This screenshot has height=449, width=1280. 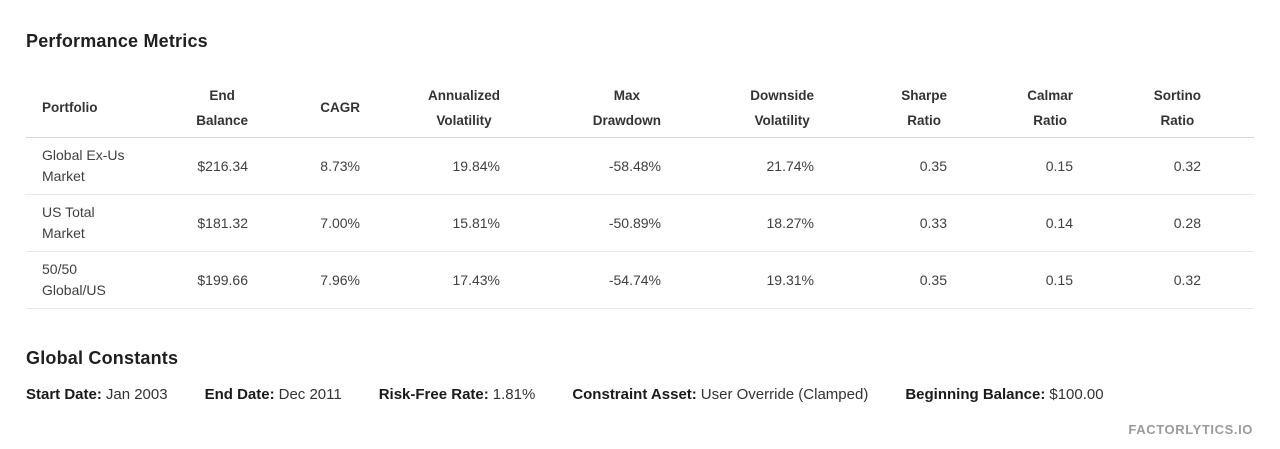 What do you see at coordinates (880, 108) in the screenshot?
I see `column-header-sharpe-ratio: Sharpe Ratio` at bounding box center [880, 108].